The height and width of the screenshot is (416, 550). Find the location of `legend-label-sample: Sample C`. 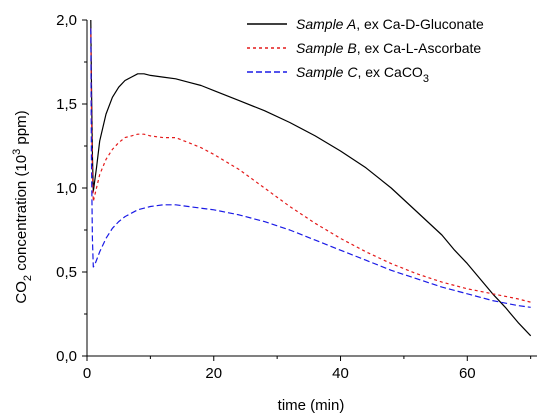

legend-label-sample: Sample C is located at coordinates (327, 72).